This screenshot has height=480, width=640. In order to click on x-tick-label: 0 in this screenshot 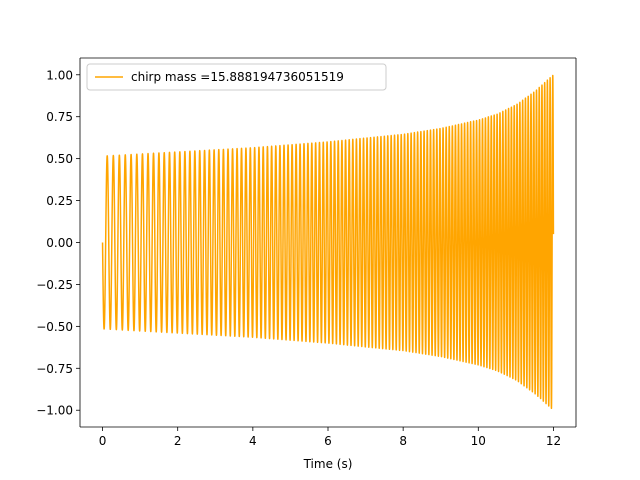, I will do `click(103, 441)`.